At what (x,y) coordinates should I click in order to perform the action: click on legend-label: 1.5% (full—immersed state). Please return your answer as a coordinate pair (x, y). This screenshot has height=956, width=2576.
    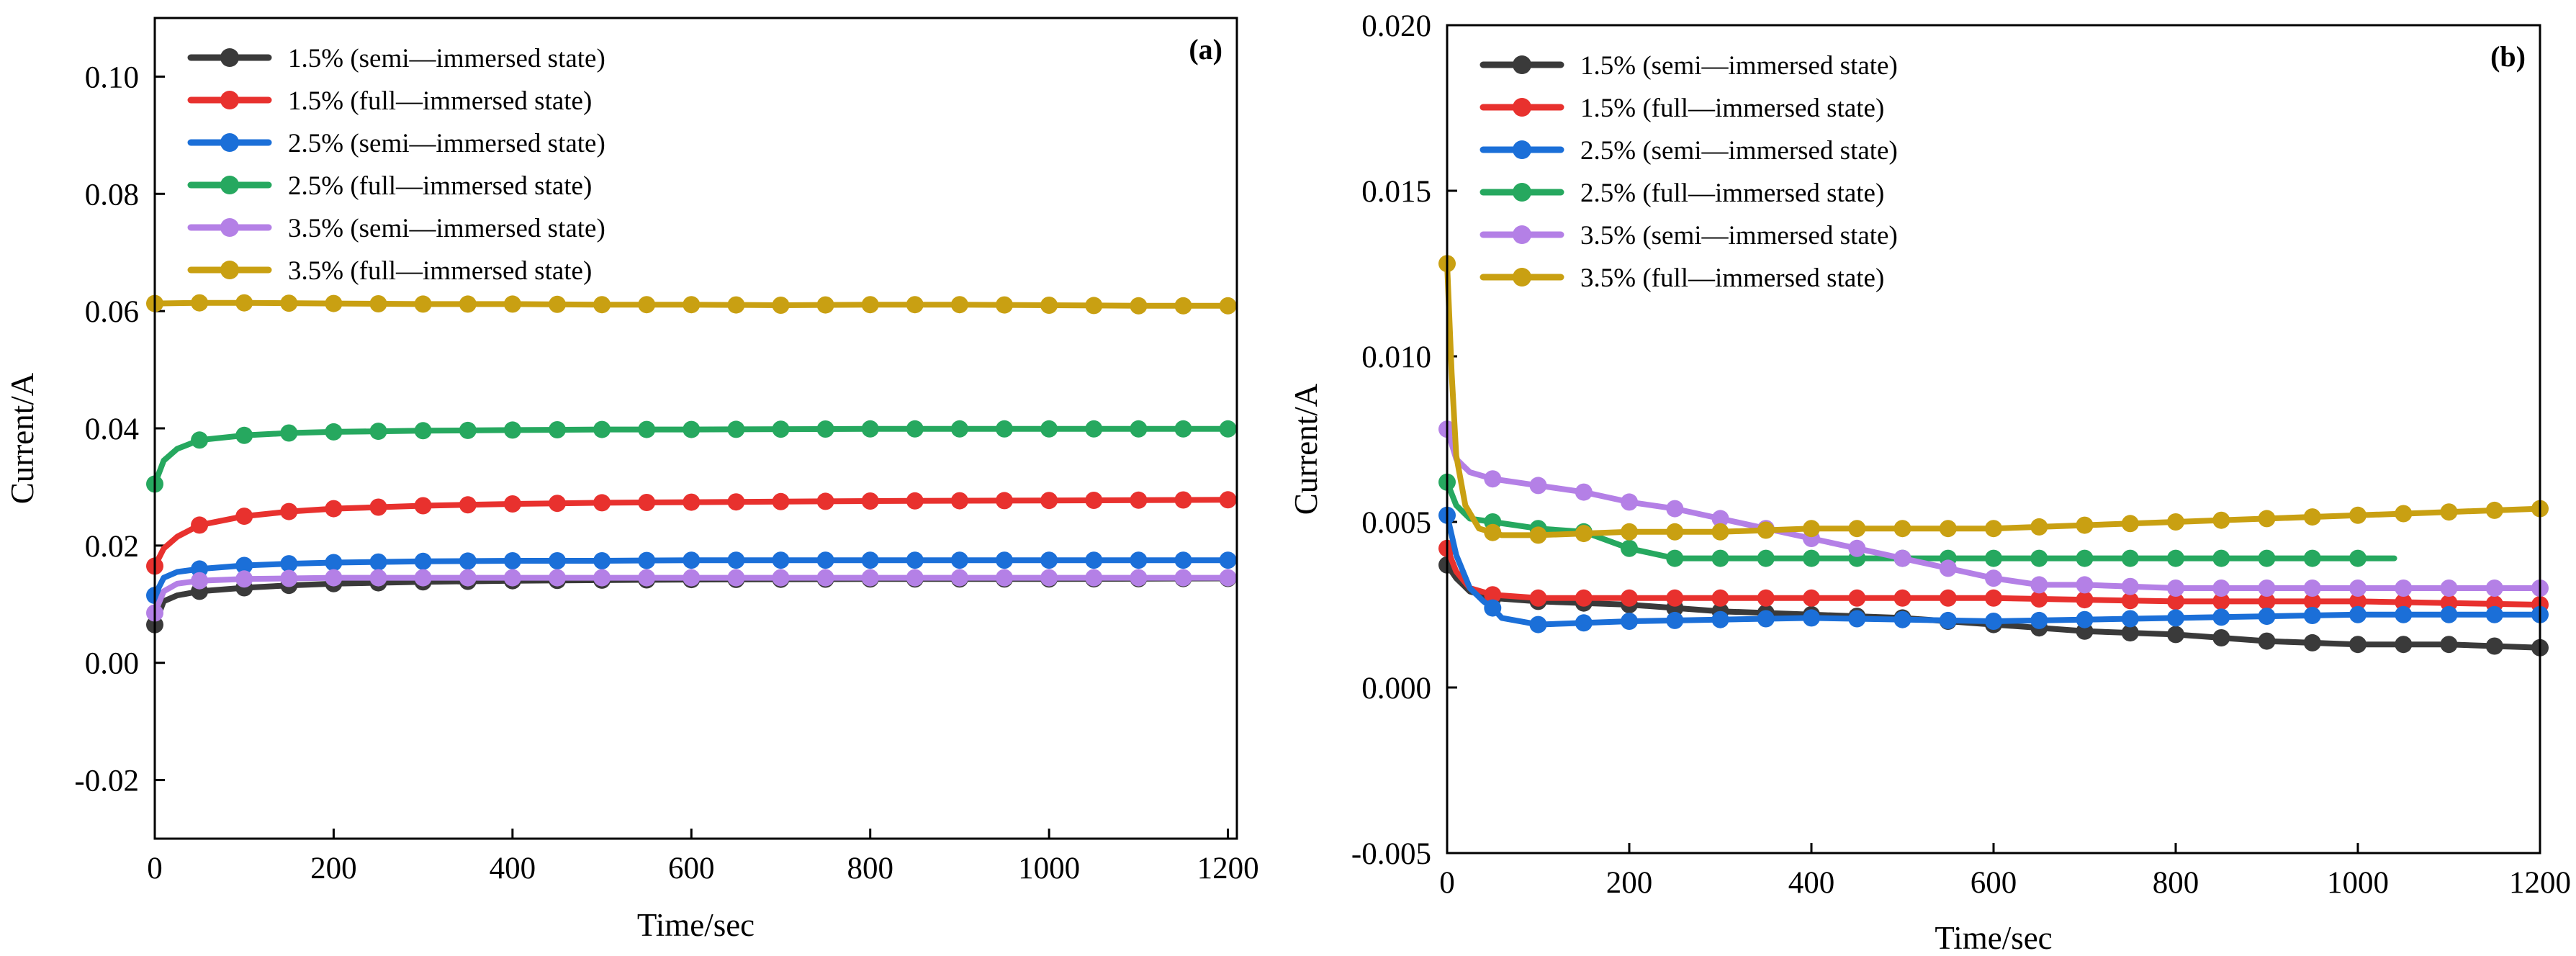
    Looking at the image, I should click on (1732, 108).